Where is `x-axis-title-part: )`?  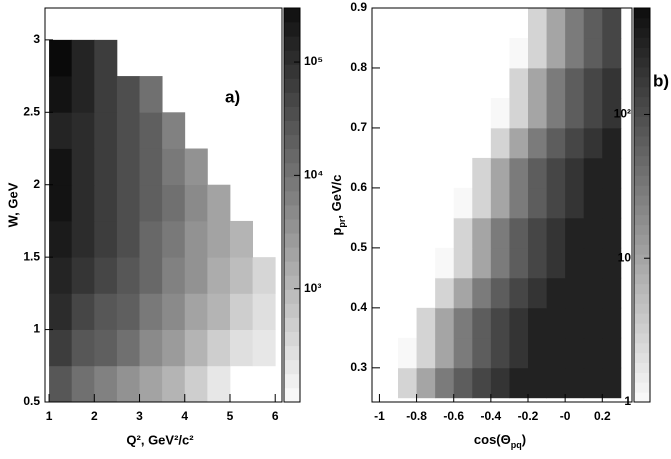
x-axis-title-part: ) is located at coordinates (524, 439).